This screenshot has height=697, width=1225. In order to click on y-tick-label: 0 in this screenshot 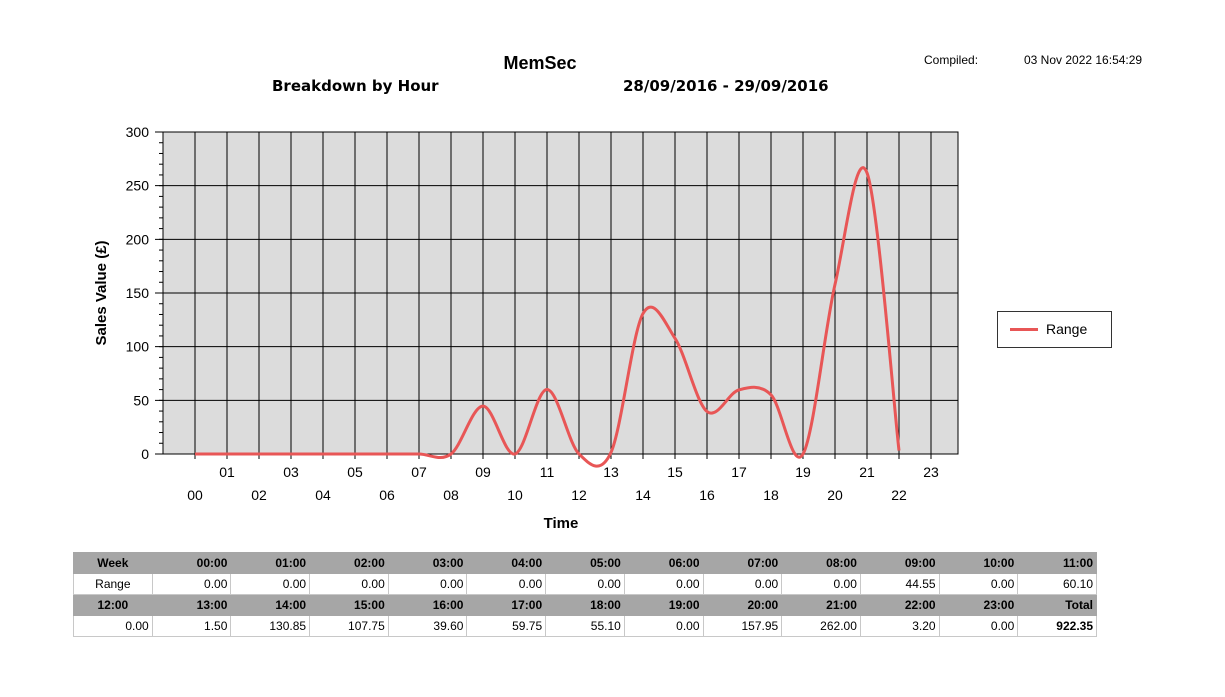, I will do `click(145, 454)`.